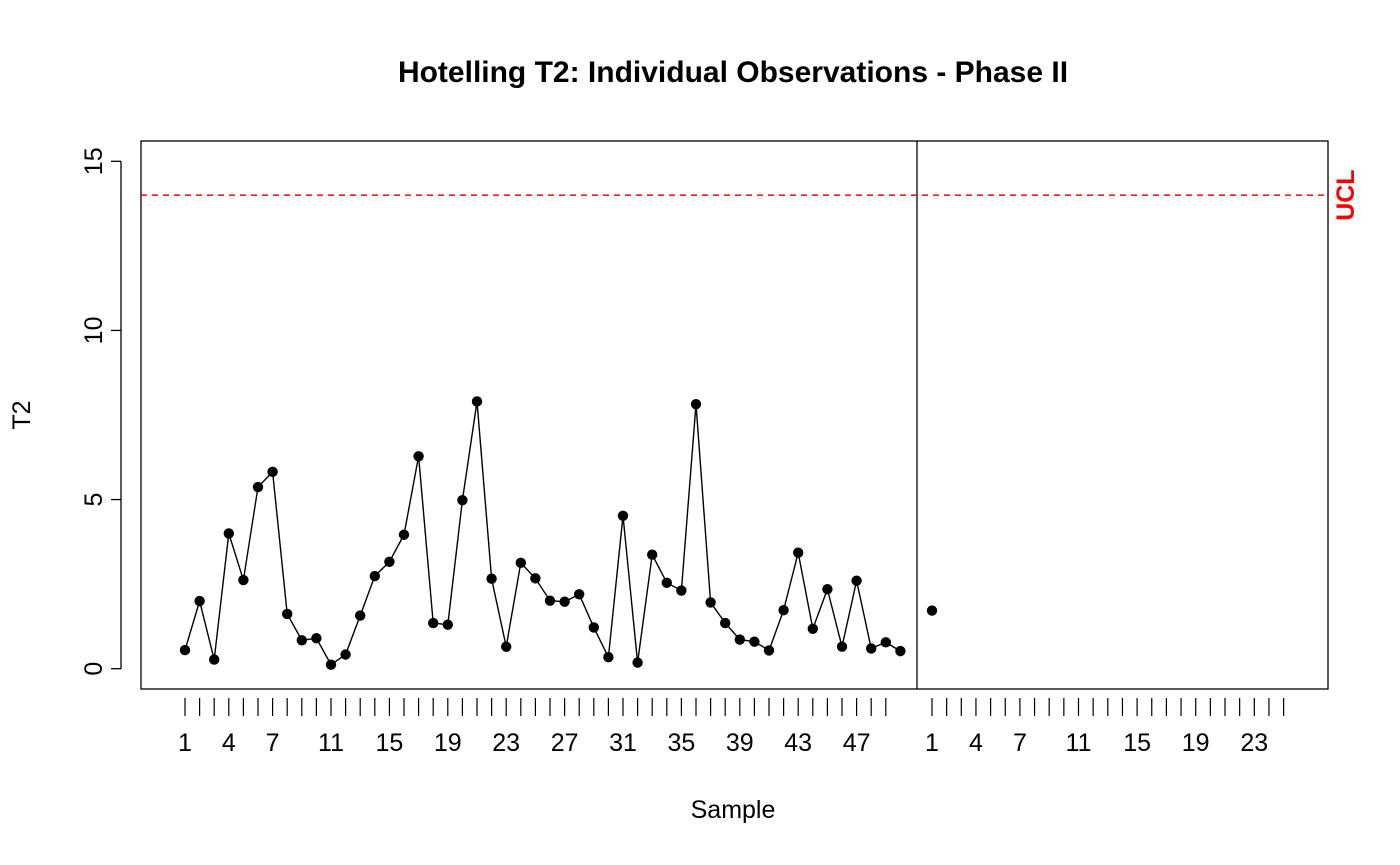 This screenshot has width=1400, height=865. What do you see at coordinates (1079, 743) in the screenshot?
I see `phase2-x-tick-label: 11` at bounding box center [1079, 743].